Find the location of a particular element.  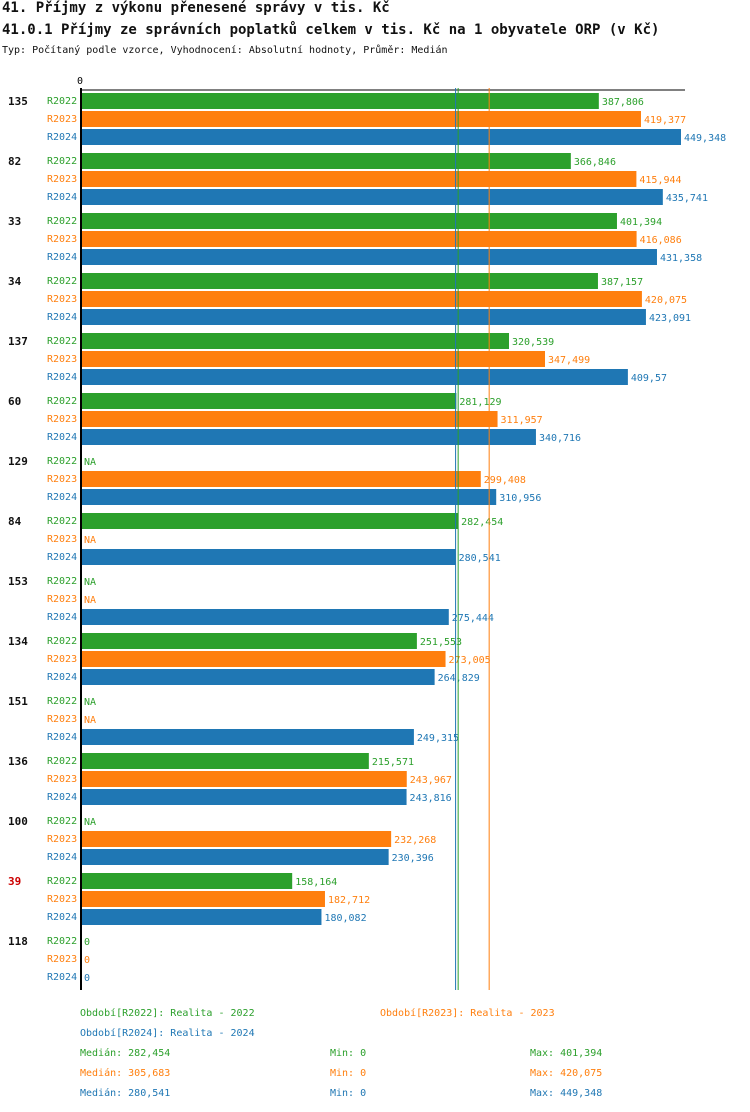

data-label: 435,741 is located at coordinates (687, 198).